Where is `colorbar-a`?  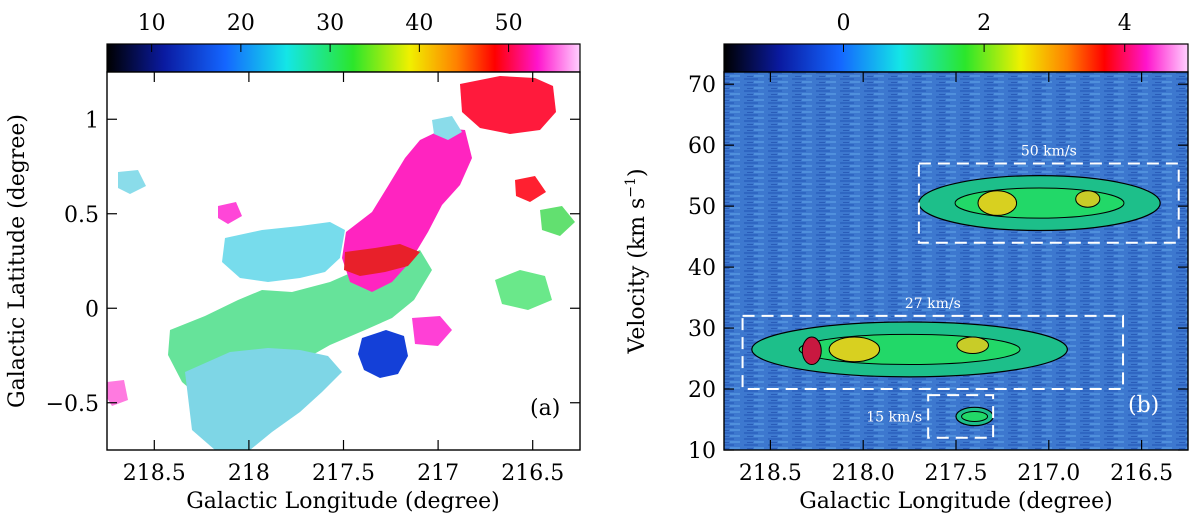
colorbar-a is located at coordinates (343, 58).